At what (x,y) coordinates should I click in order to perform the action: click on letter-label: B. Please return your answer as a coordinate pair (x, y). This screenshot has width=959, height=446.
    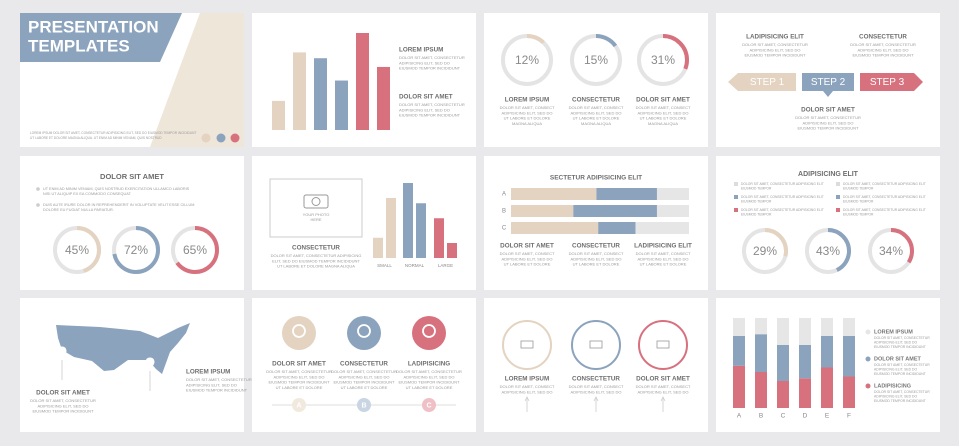
    Looking at the image, I should click on (363, 405).